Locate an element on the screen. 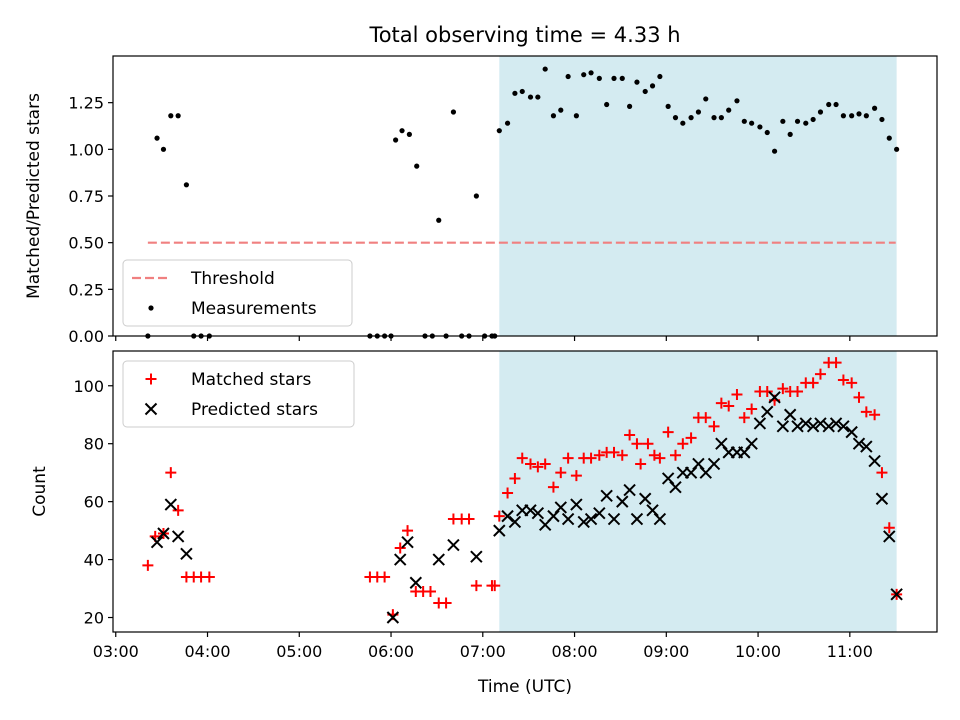 The height and width of the screenshot is (720, 960). y-tick-label: 20 is located at coordinates (94, 618).